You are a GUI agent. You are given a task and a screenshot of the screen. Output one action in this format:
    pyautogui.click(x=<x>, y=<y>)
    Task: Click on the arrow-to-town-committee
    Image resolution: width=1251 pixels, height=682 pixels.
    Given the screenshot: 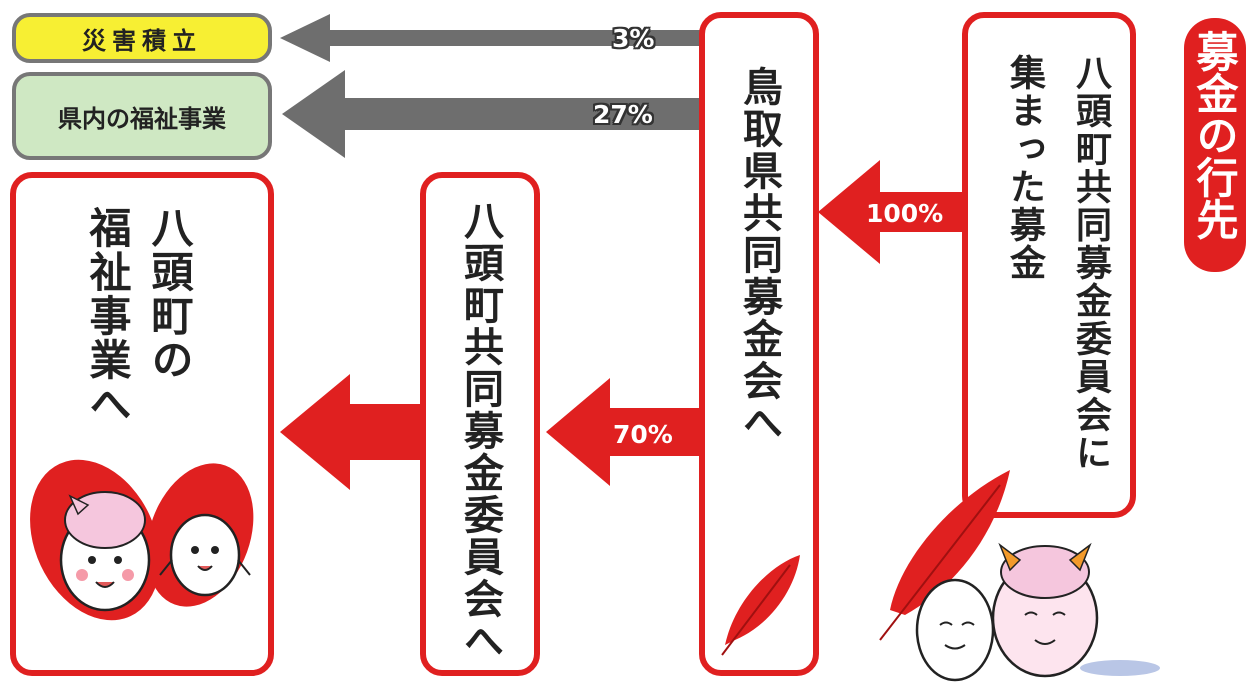 What is the action you would take?
    pyautogui.click(x=624, y=432)
    